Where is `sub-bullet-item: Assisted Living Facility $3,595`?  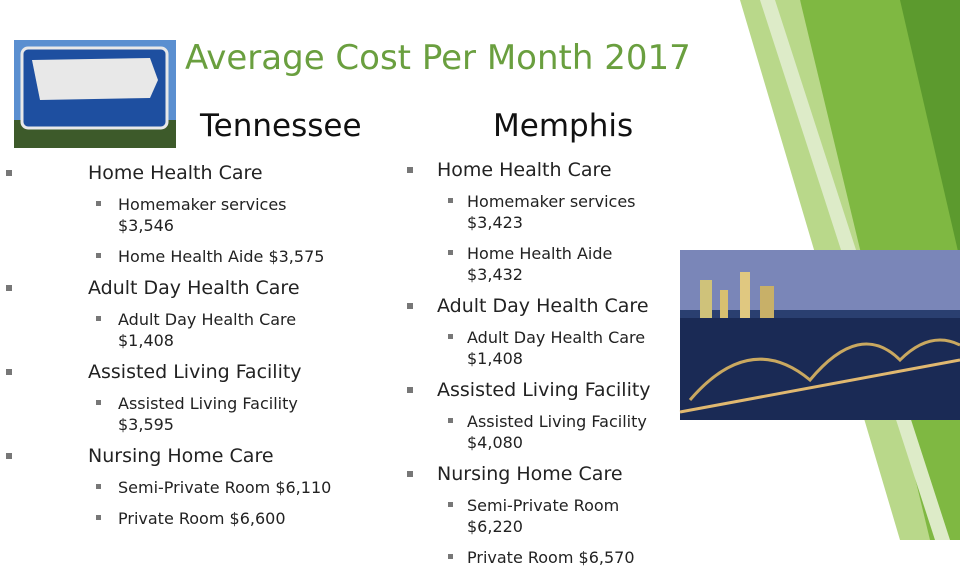 sub-bullet-item: Assisted Living Facility $3,595 is located at coordinates (166, 414).